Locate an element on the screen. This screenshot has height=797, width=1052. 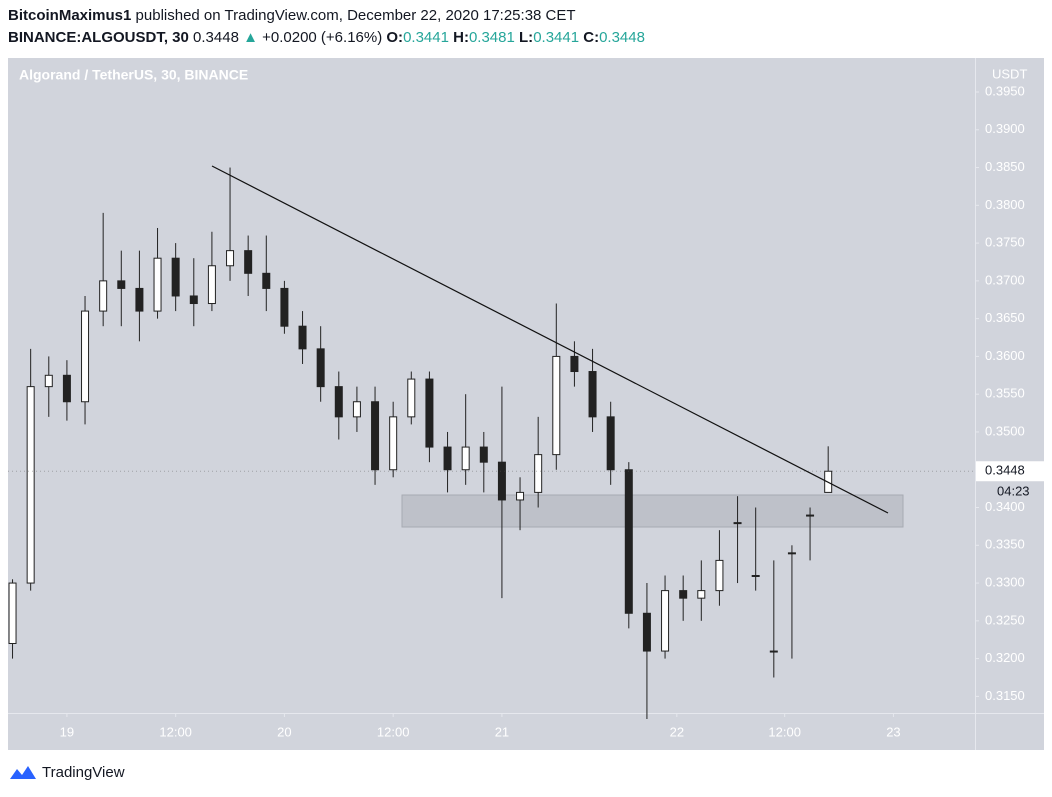
y-tick-label: 0.3700 is located at coordinates (1005, 279).